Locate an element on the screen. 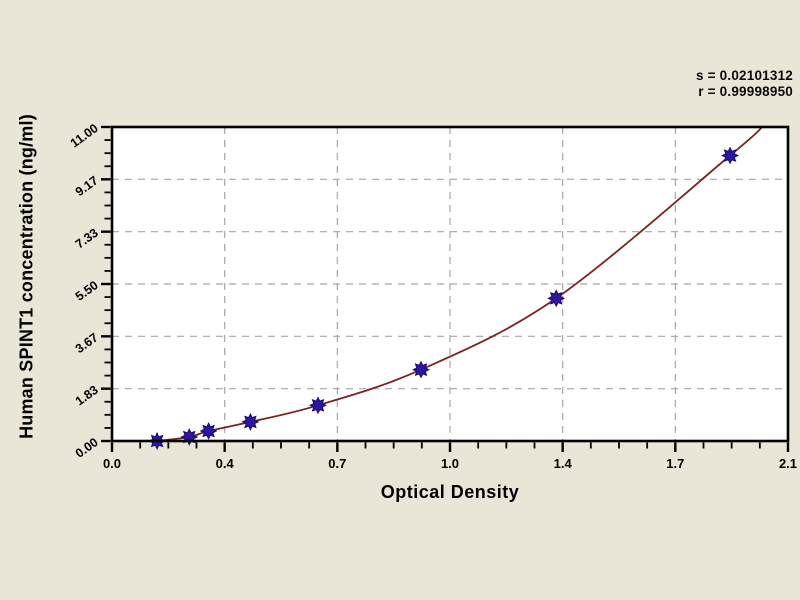  x-tick-label: 0.0 is located at coordinates (112, 463).